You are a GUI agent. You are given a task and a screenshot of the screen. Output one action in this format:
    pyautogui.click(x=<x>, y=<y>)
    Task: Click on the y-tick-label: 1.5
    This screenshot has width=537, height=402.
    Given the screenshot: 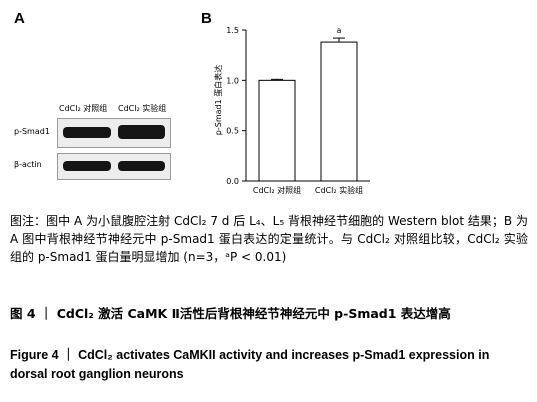 What is the action you would take?
    pyautogui.click(x=232, y=30)
    